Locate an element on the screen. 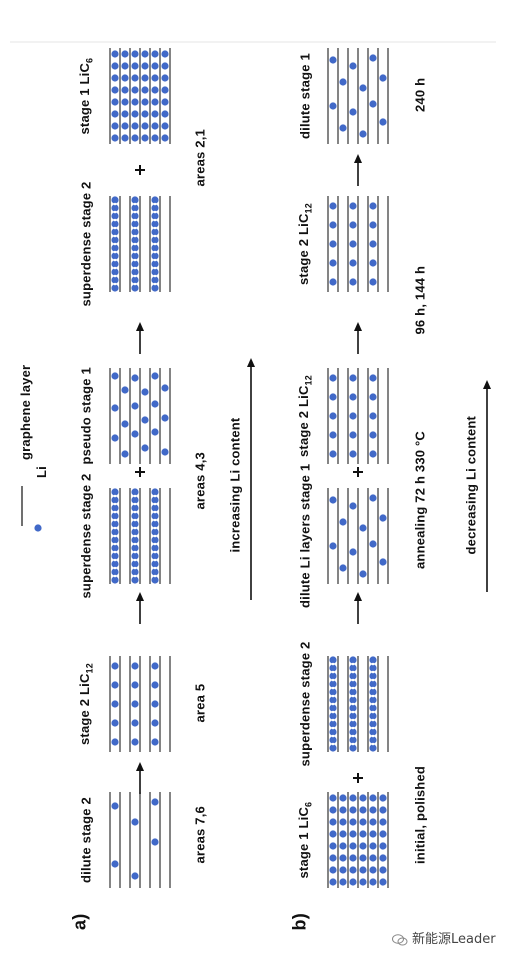 The image size is (506, 964). panel-b-group-label-2: annealing 72 h 330 °C is located at coordinates (420, 499).